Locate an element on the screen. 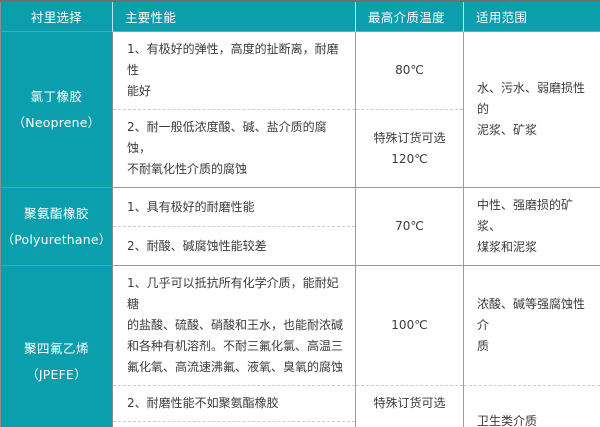  material-cell-polyurethane: 聚氨酯橡胶 （Polyurethane） is located at coordinates (56, 226).